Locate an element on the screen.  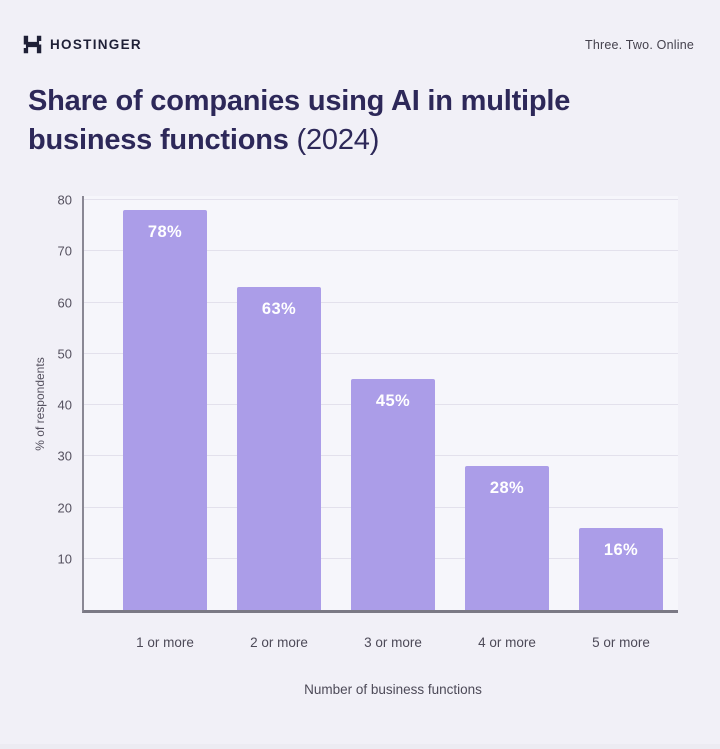
header-bar: HOSTINGER Three. Two. Online is located at coordinates (358, 44).